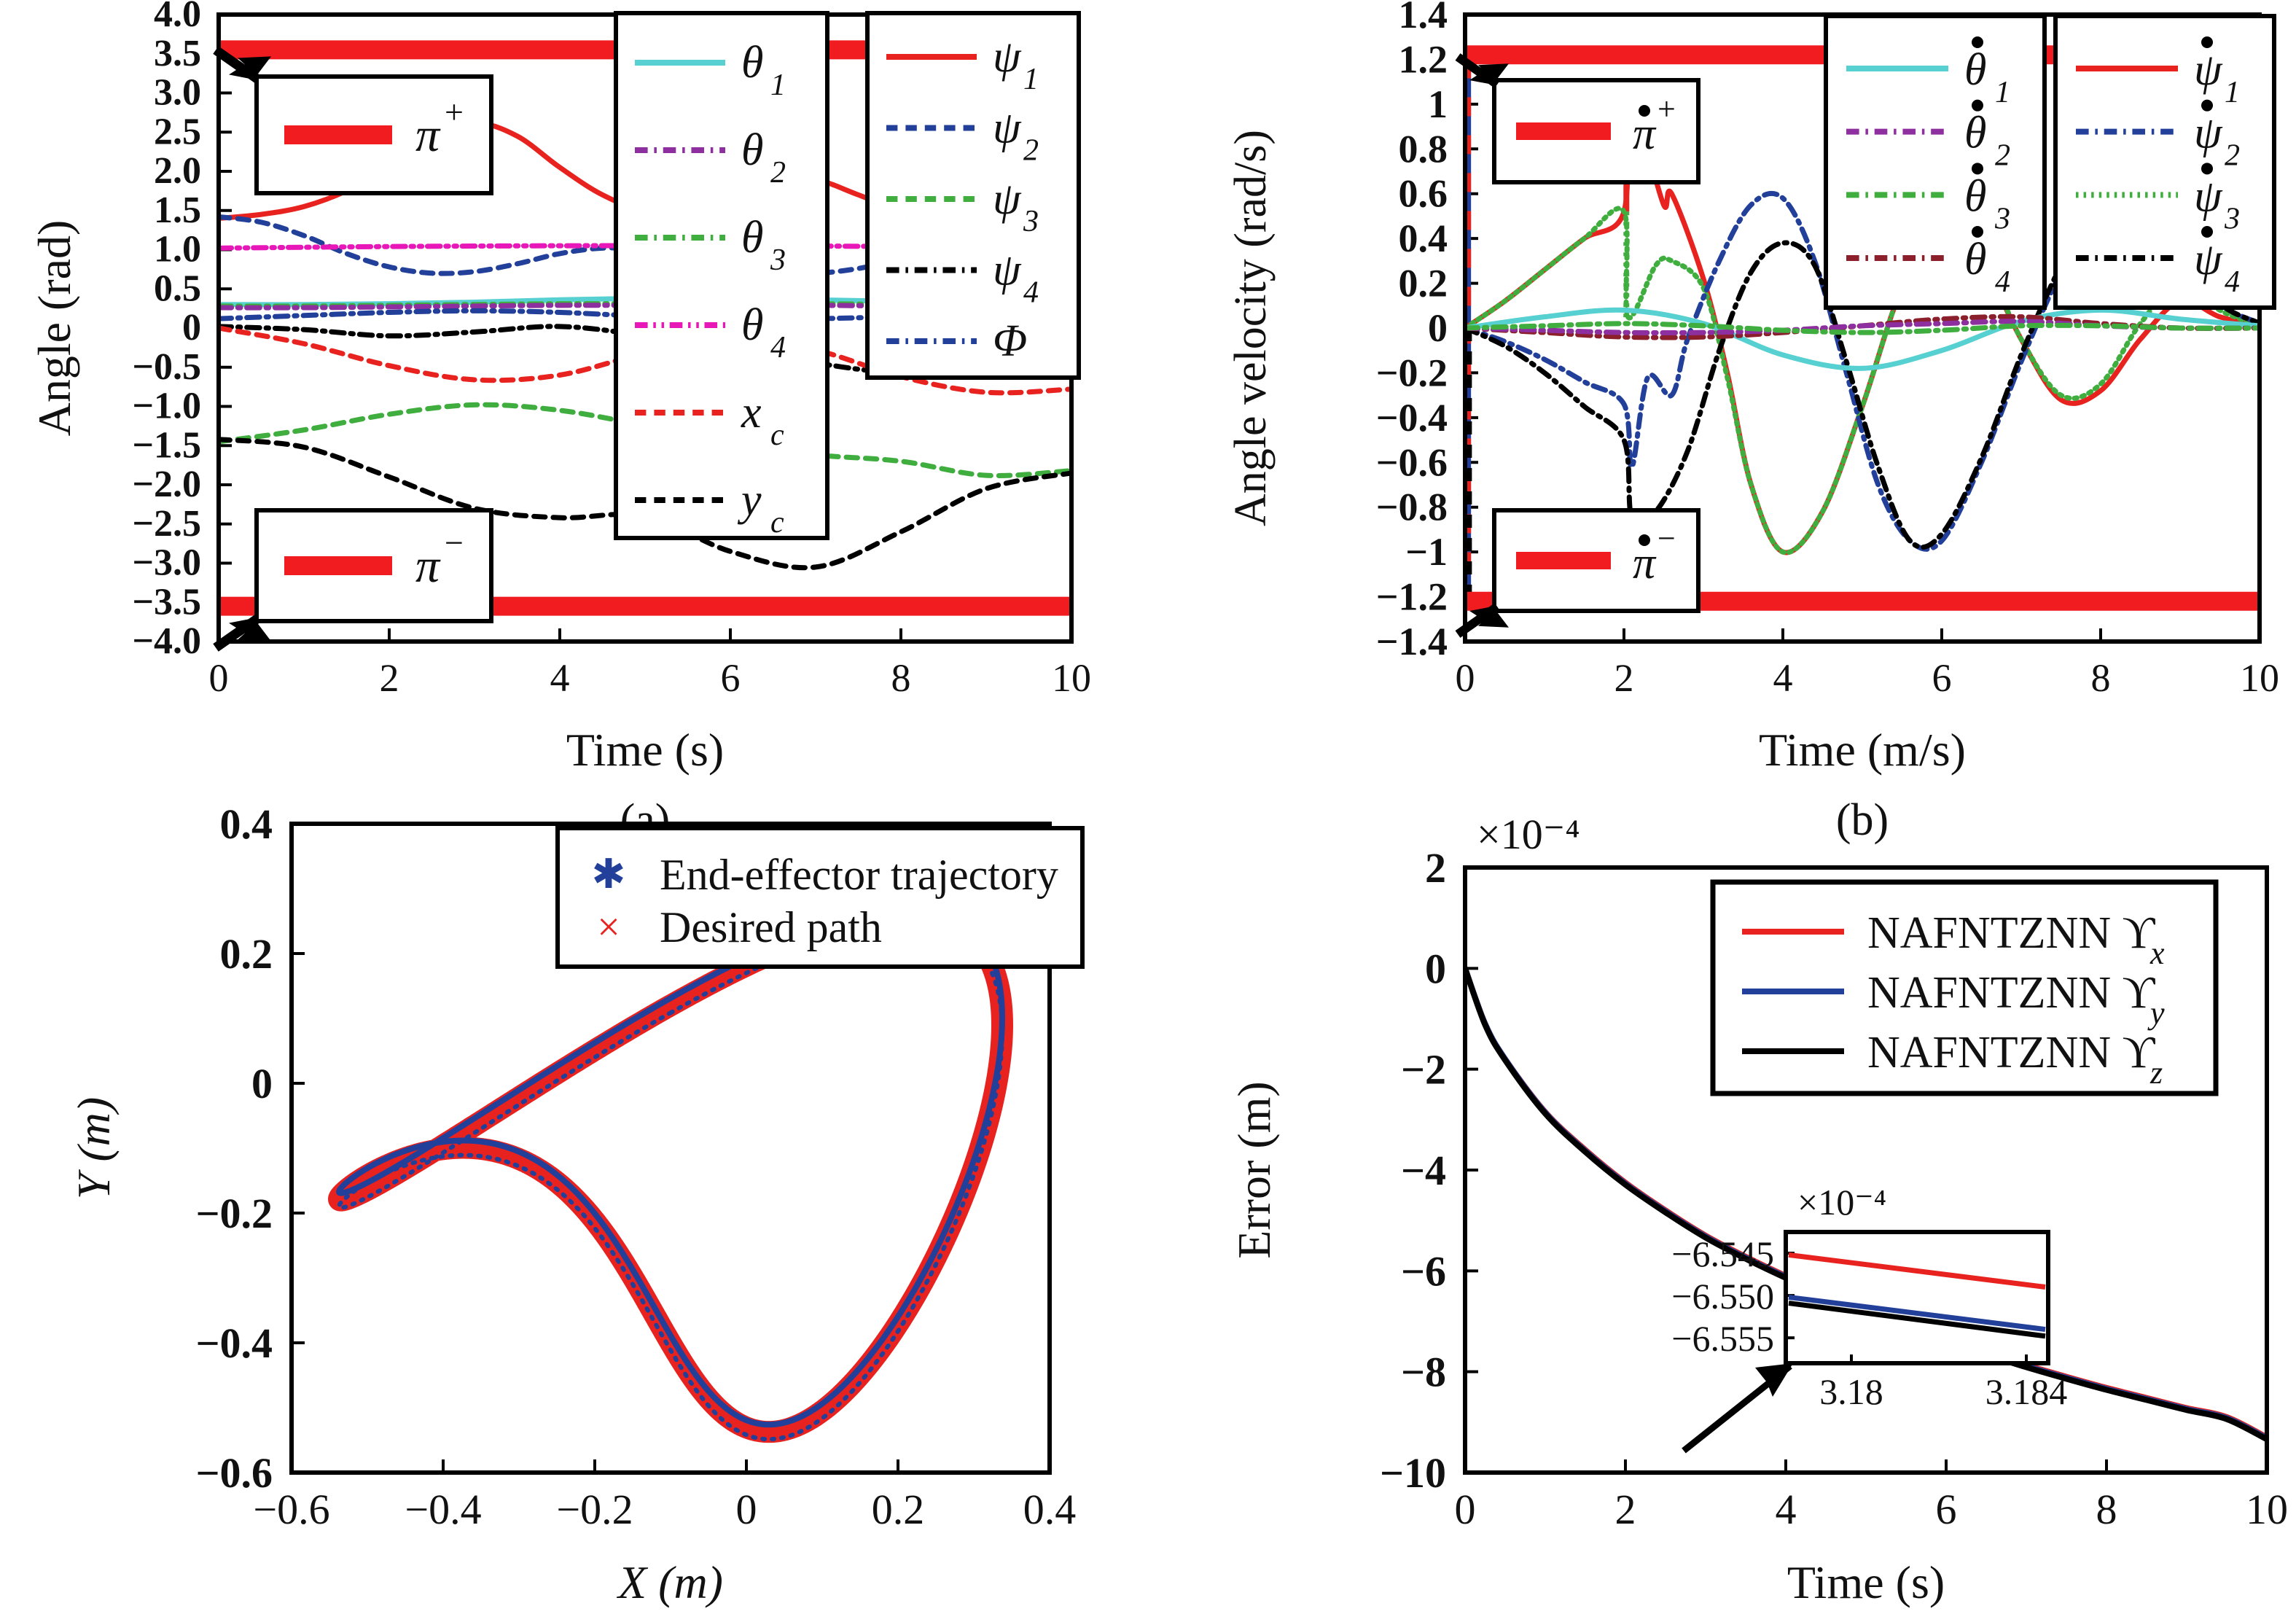  I want to click on pi-plus-swatch, so click(338, 134).